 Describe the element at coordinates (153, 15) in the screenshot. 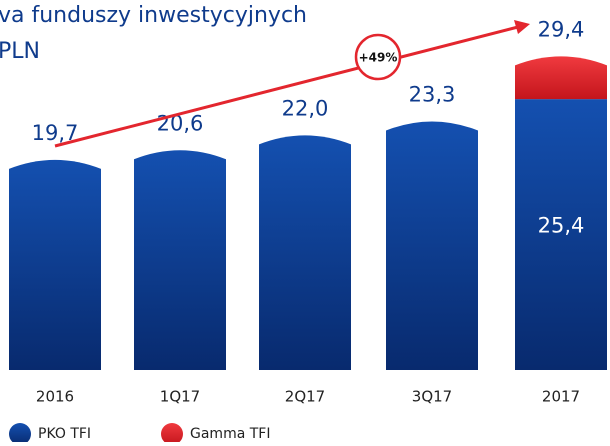

I see `chart-title: va funduszy inwestycyjnych` at that location.